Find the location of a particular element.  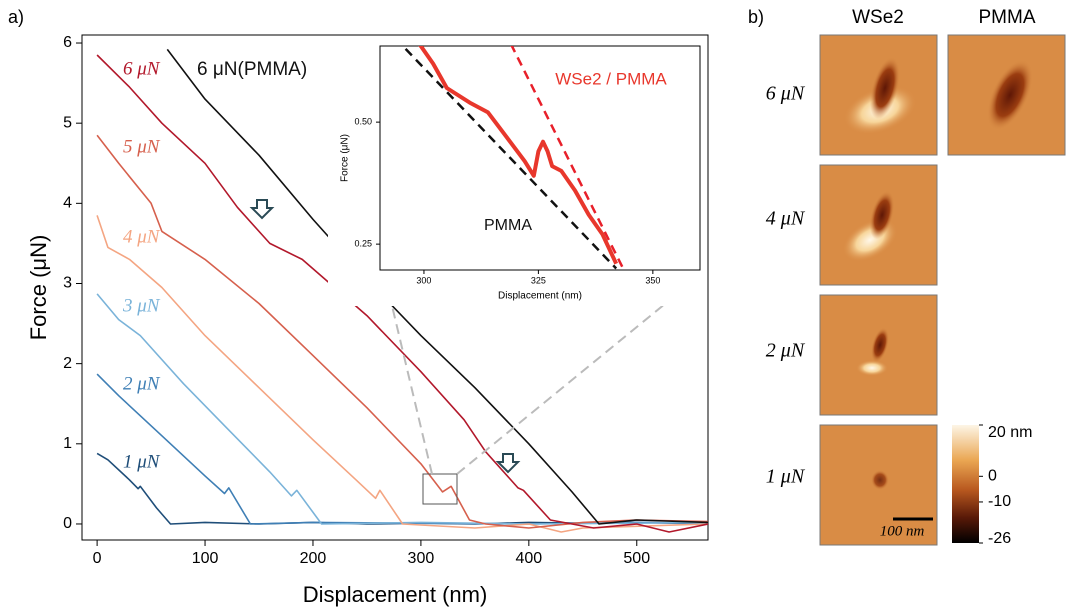

y-tick-label: 3 is located at coordinates (67, 283).